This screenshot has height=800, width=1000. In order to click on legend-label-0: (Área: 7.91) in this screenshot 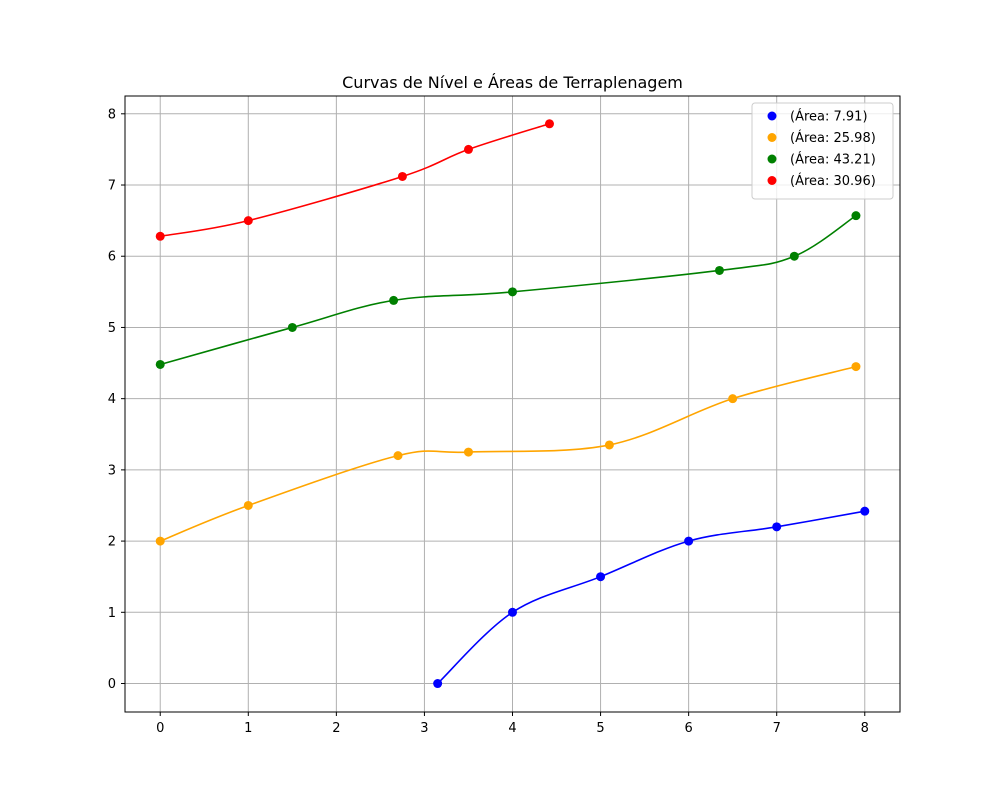, I will do `click(829, 117)`.